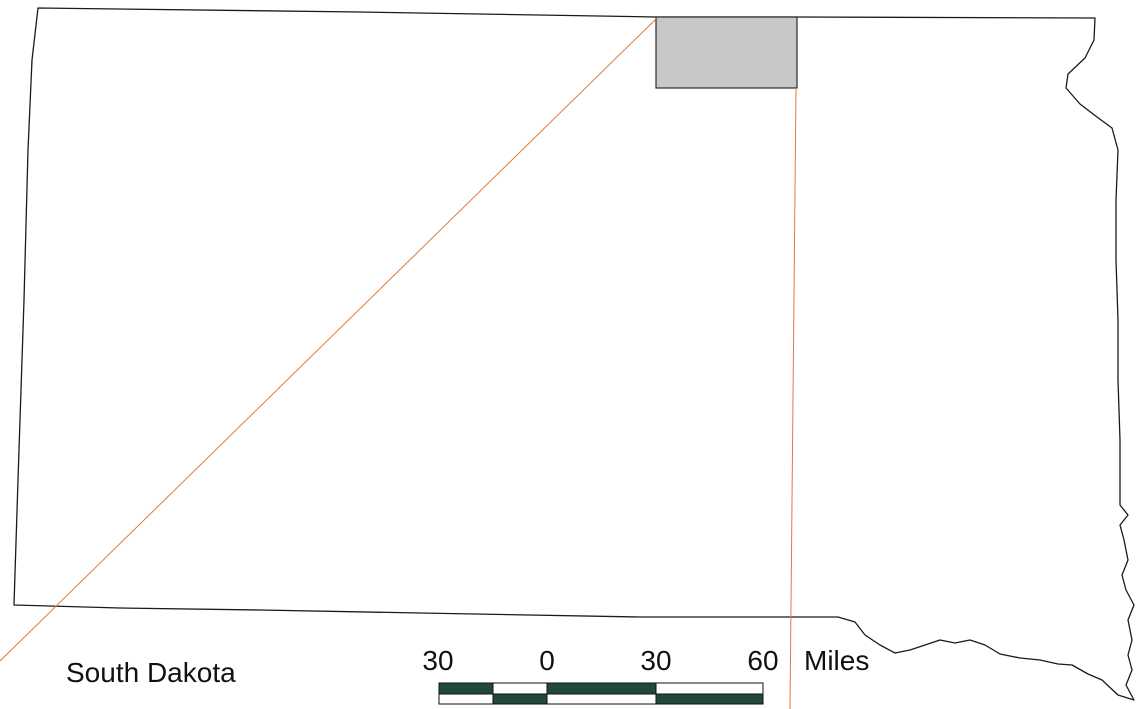 The width and height of the screenshot is (1139, 709). I want to click on scale-tick-label: 60, so click(762, 660).